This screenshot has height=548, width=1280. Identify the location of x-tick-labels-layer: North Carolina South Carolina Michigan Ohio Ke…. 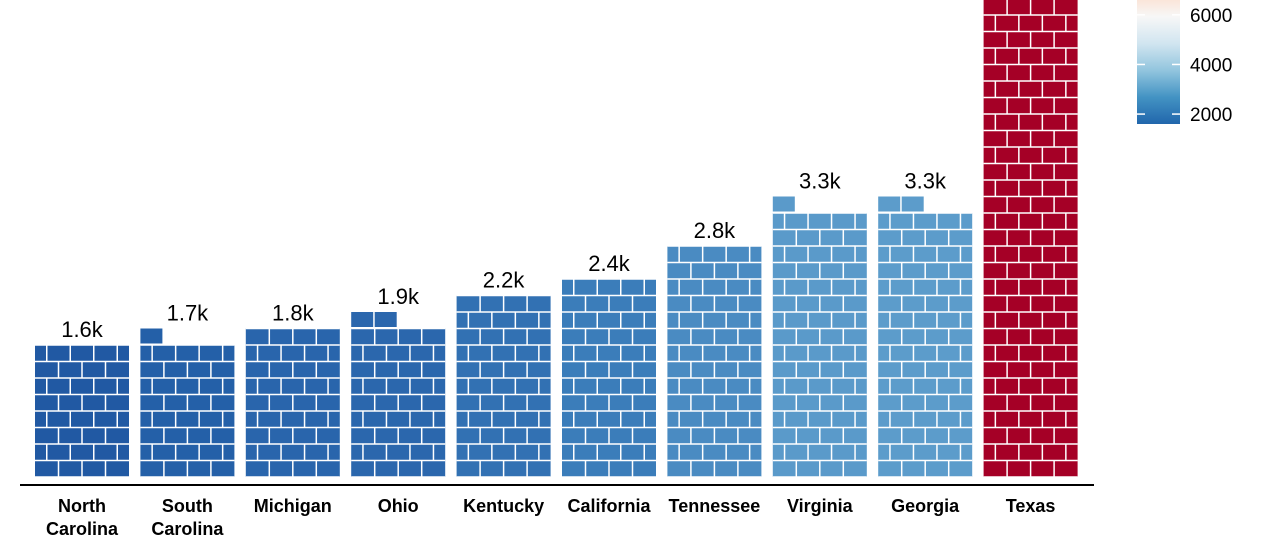
(550, 517).